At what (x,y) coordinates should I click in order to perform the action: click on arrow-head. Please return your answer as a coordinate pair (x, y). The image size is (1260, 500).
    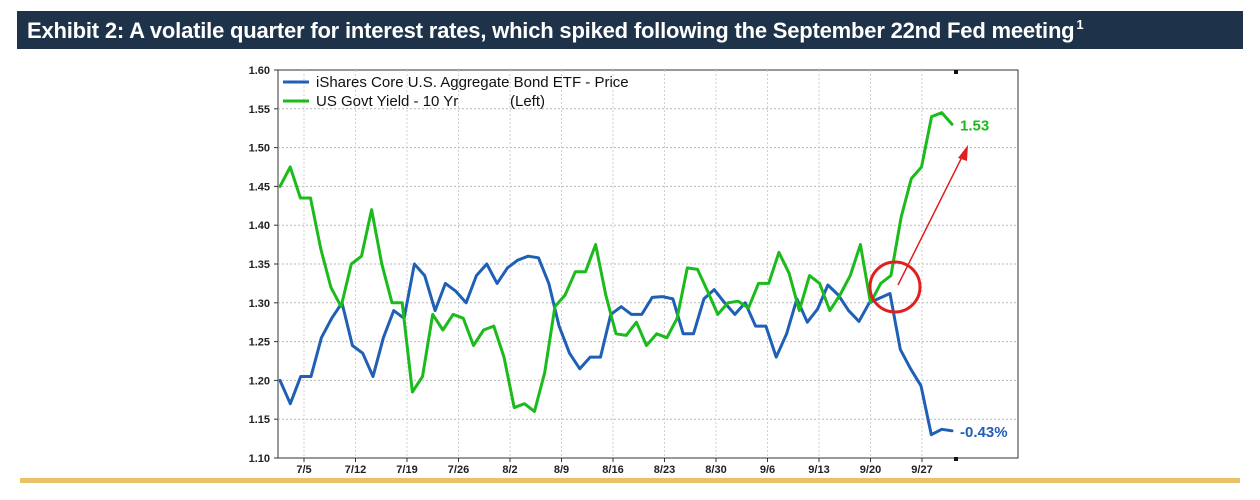
    Looking at the image, I should click on (963, 153).